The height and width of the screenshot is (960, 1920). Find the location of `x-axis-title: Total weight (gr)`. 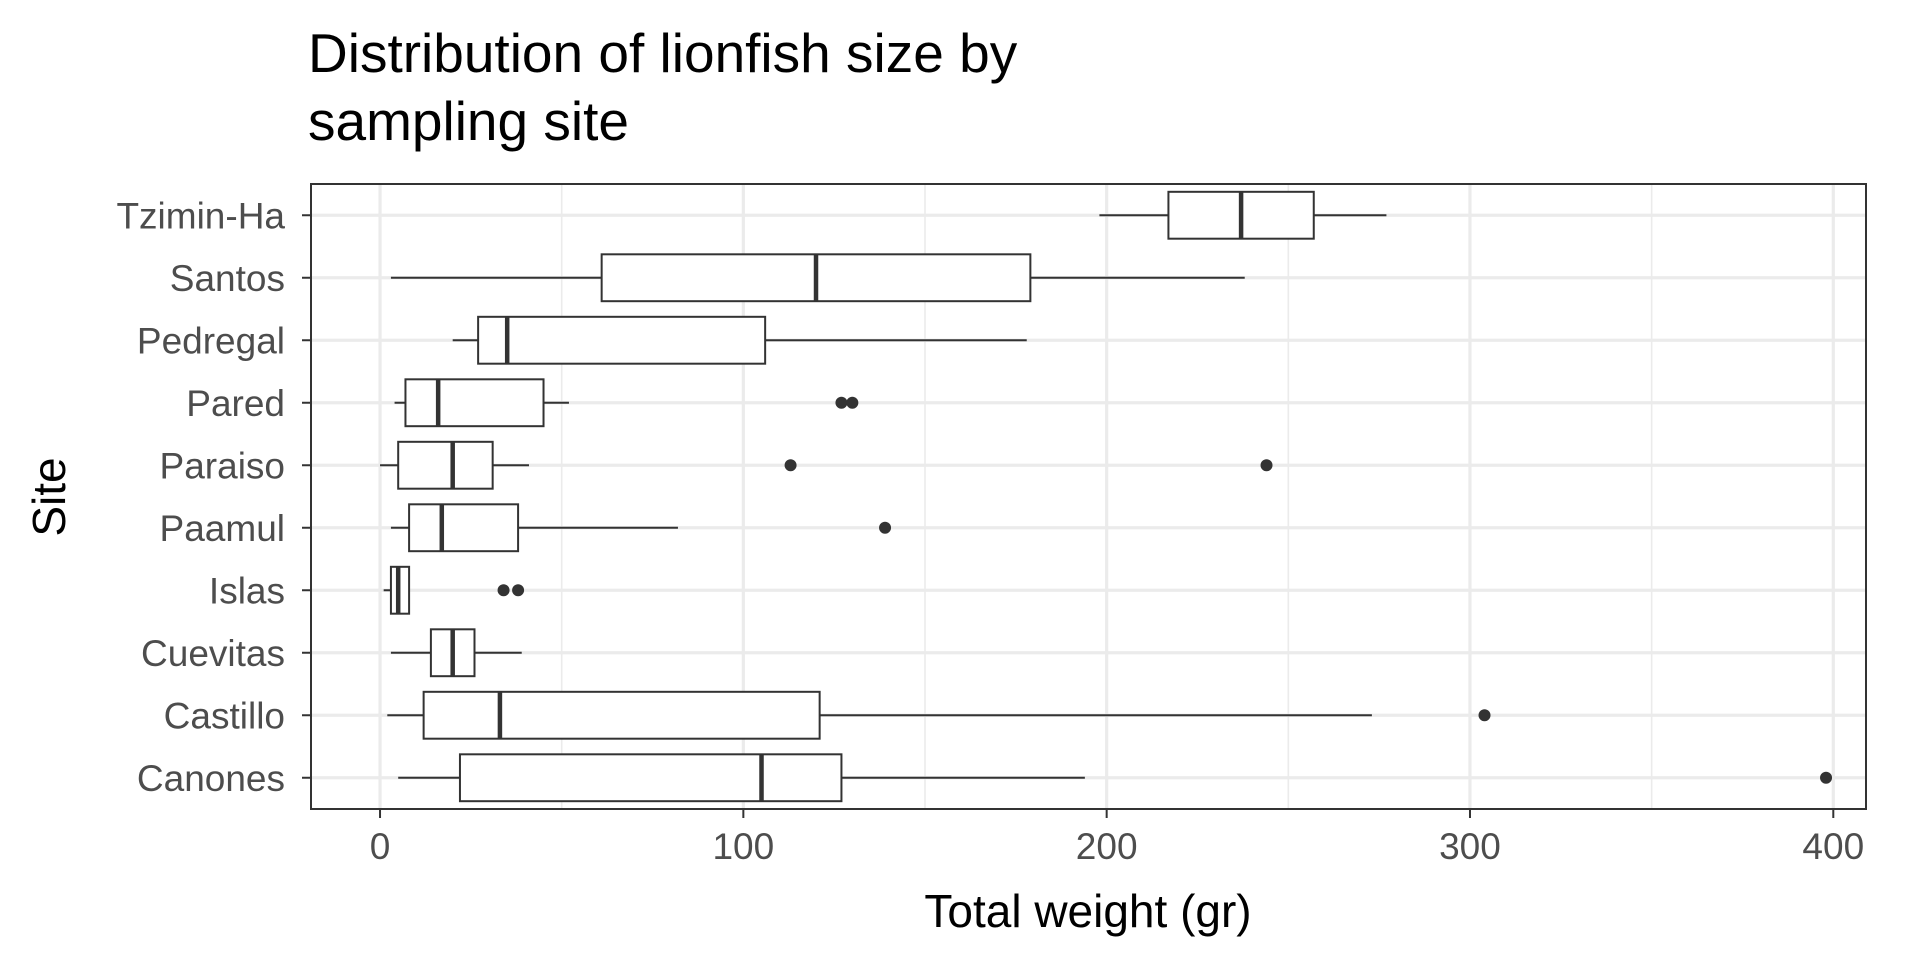

x-axis-title: Total weight (gr) is located at coordinates (1087, 911).